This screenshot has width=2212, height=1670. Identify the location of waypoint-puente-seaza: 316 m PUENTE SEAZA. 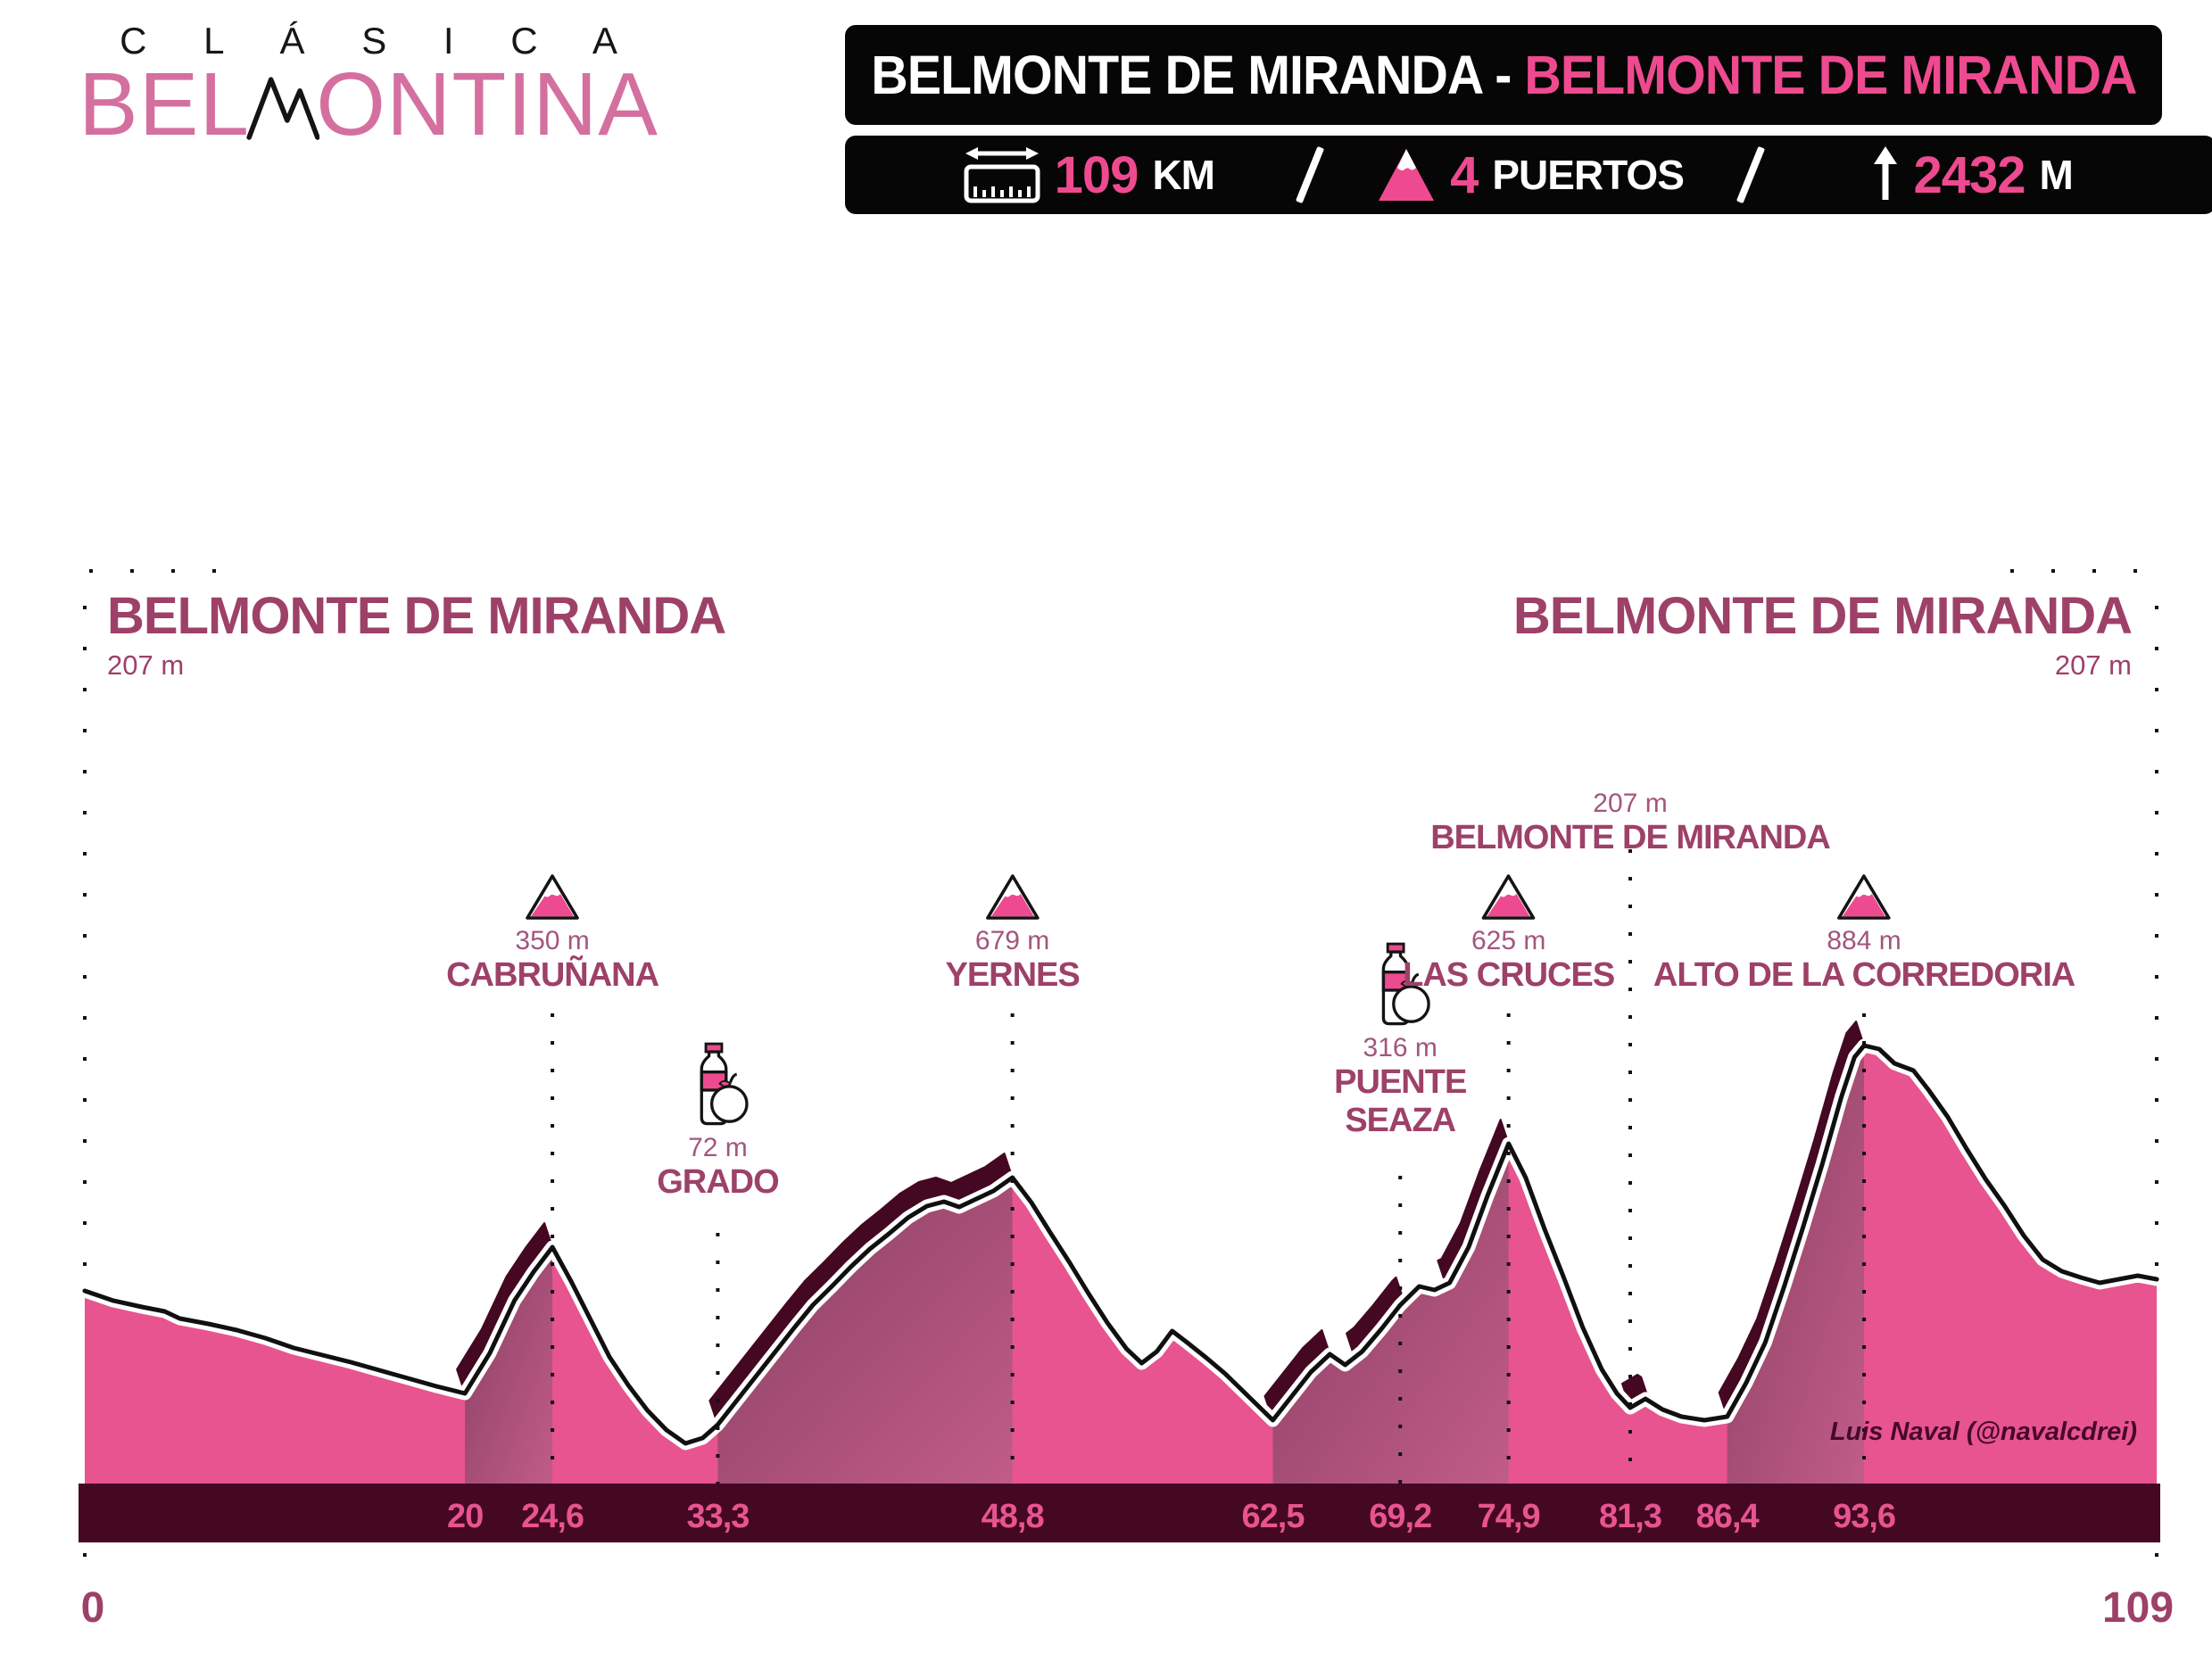
(1401, 1040).